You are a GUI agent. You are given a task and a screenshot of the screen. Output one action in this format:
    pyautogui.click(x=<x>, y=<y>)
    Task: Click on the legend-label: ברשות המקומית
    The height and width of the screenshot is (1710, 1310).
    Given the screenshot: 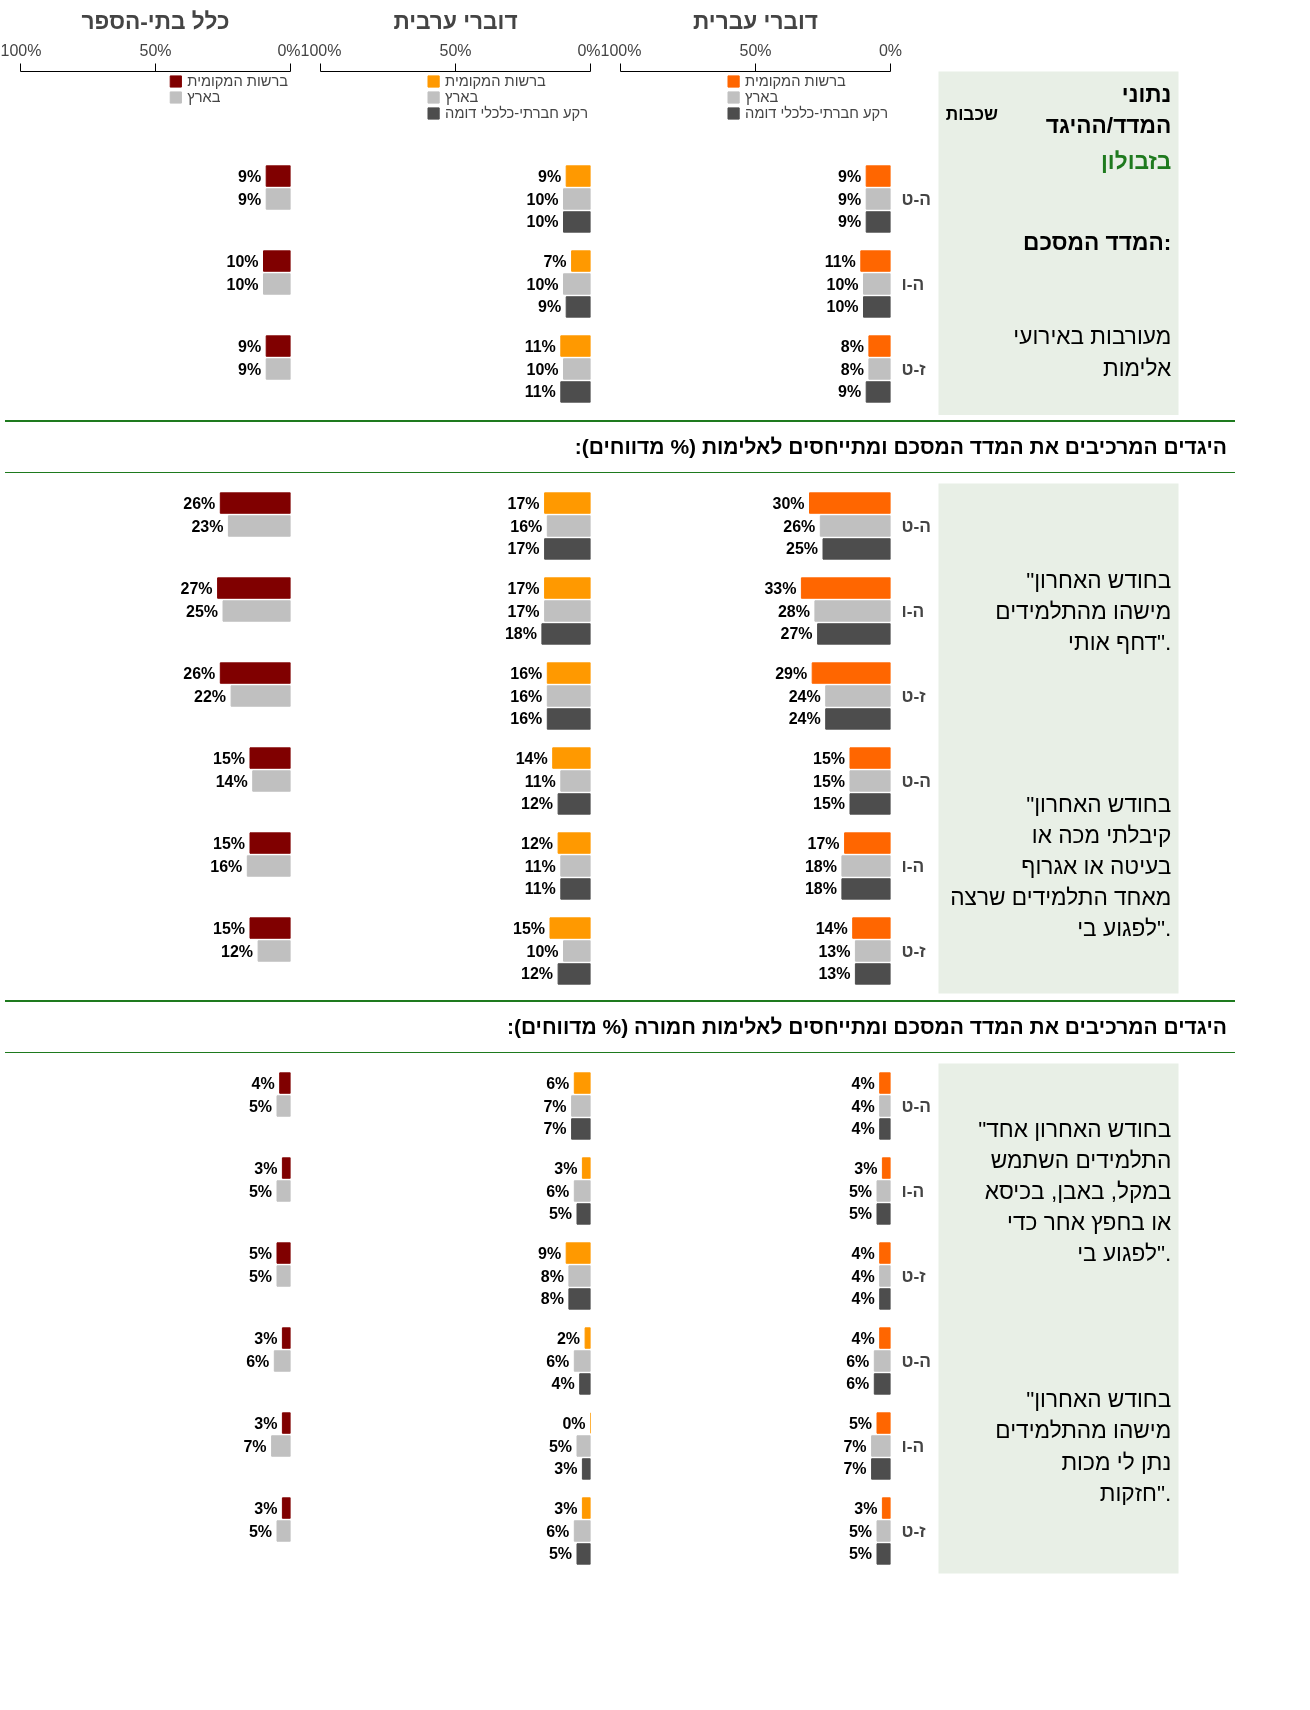 What is the action you would take?
    pyautogui.click(x=495, y=81)
    